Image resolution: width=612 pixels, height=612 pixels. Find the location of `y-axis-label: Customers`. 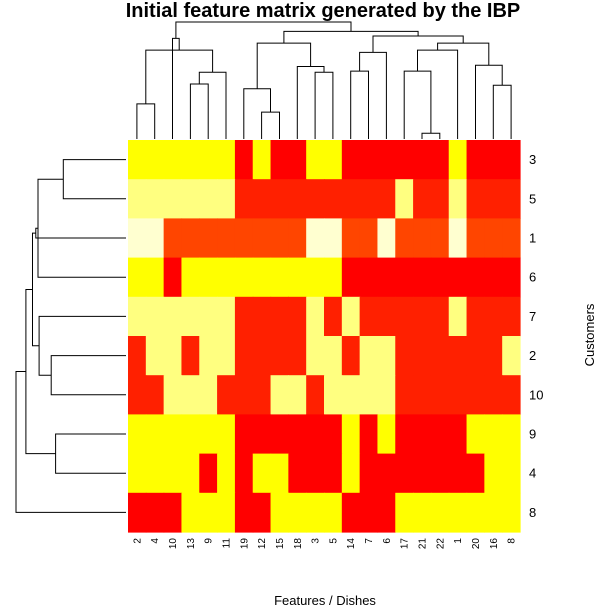

y-axis-label: Customers is located at coordinates (589, 334).